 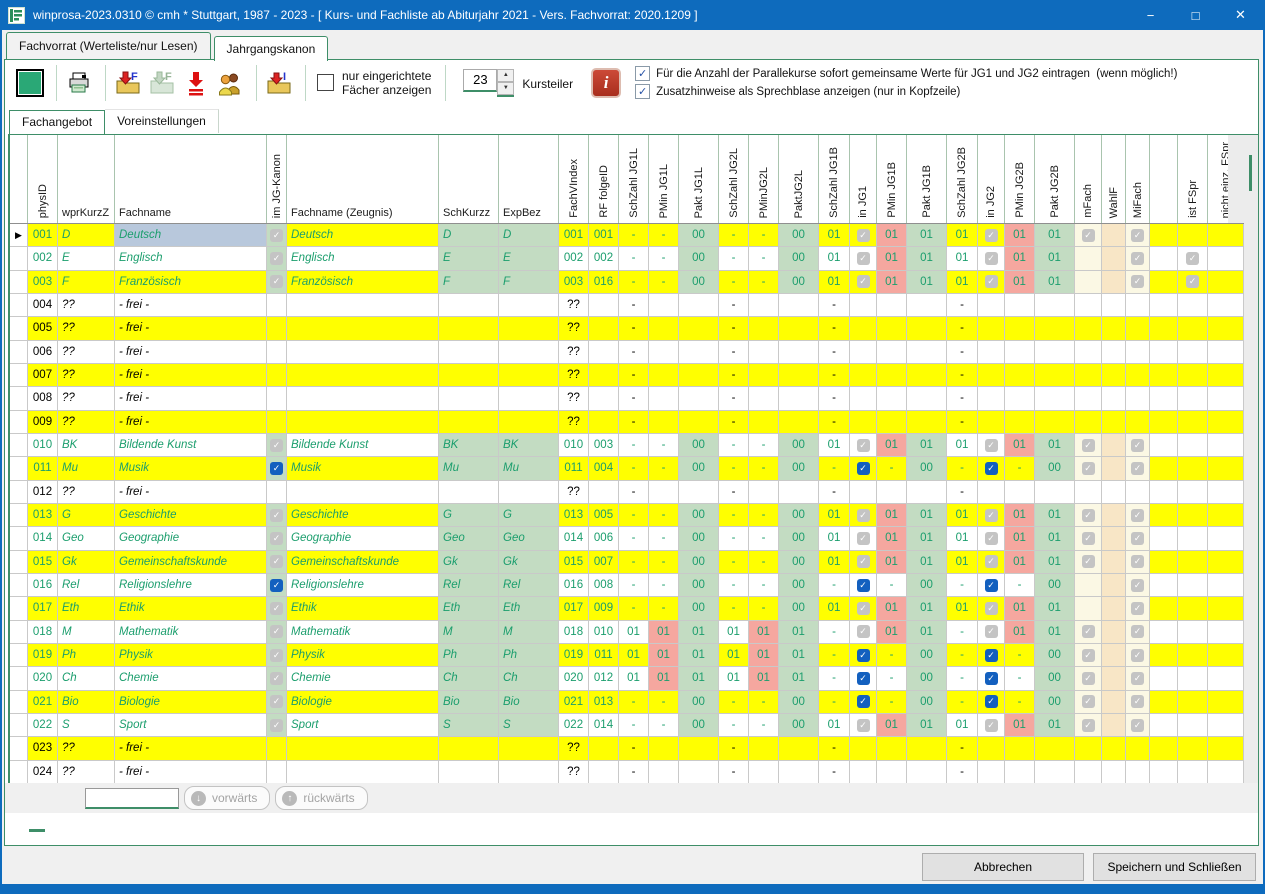 I want to click on cell-rfid, so click(x=604, y=771).